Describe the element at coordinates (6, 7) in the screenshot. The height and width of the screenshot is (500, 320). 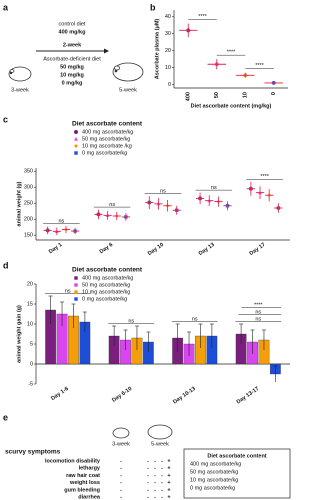
I see `panel-letter: a` at that location.